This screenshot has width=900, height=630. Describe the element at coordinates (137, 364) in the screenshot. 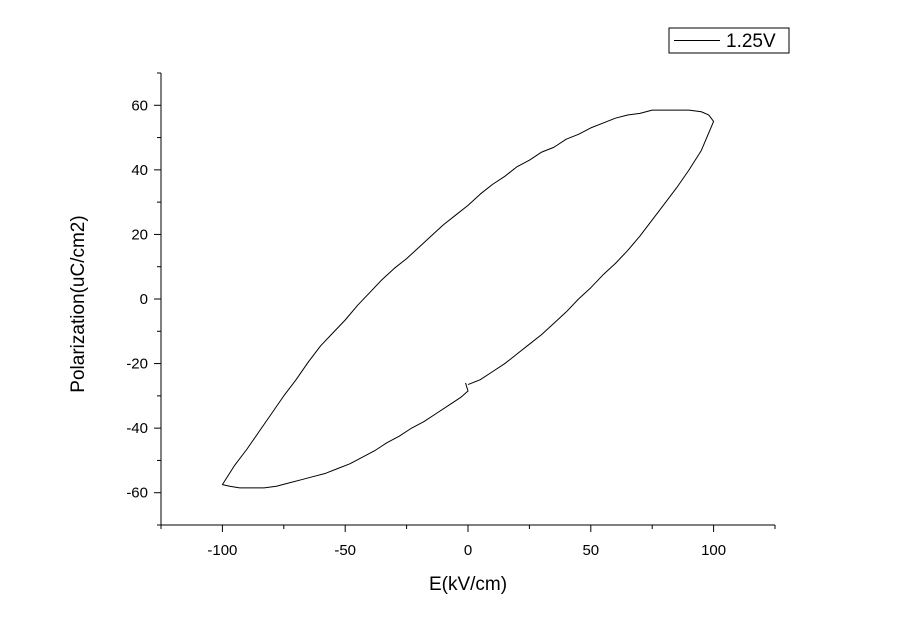

I see `y-tick-label: -20` at that location.